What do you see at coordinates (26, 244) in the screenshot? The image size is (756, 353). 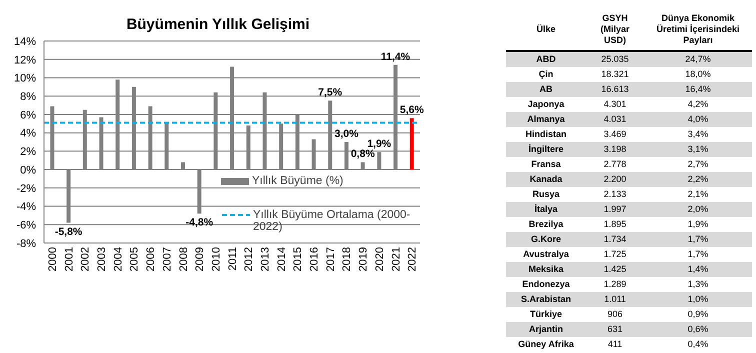 I see `y-tick-label: -8%` at bounding box center [26, 244].